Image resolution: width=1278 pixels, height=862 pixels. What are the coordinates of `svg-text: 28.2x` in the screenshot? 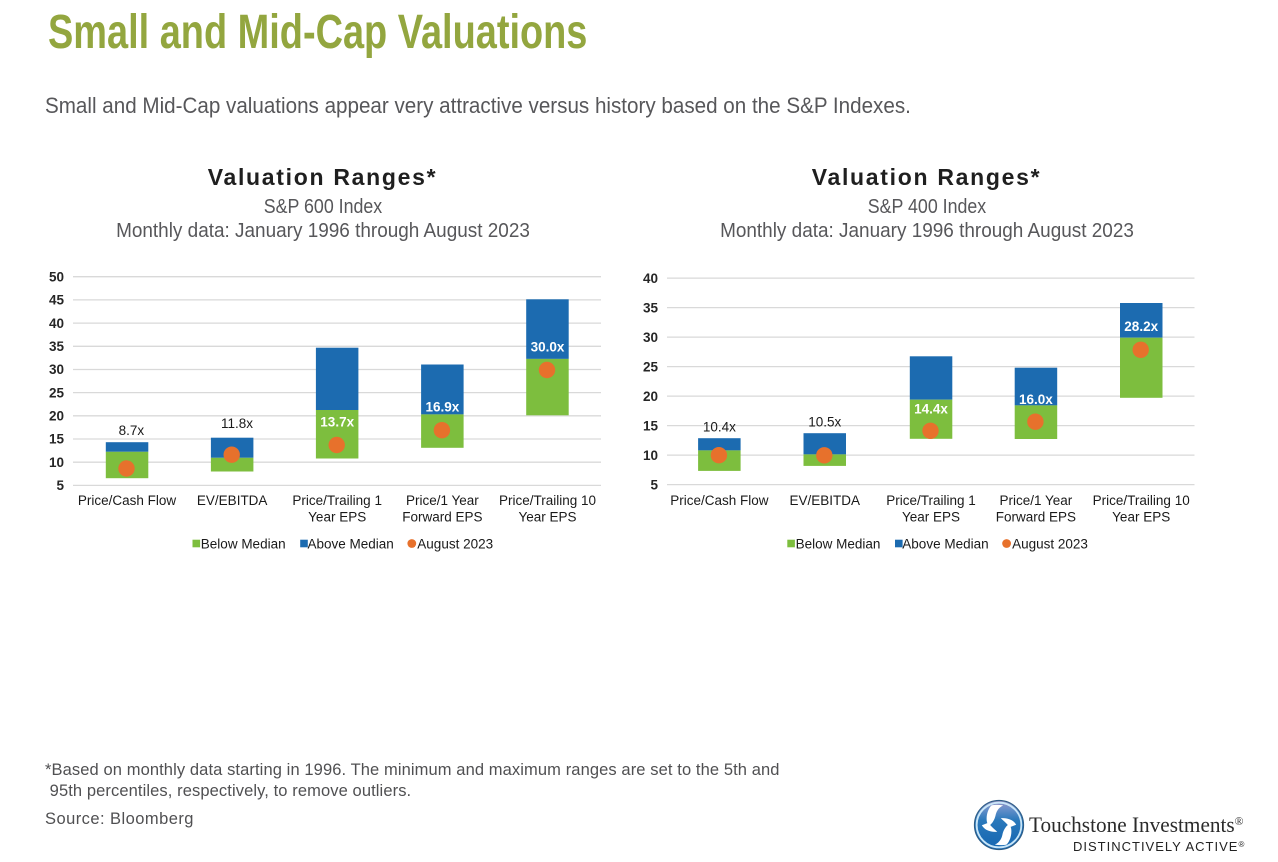 It's located at (1141, 326).